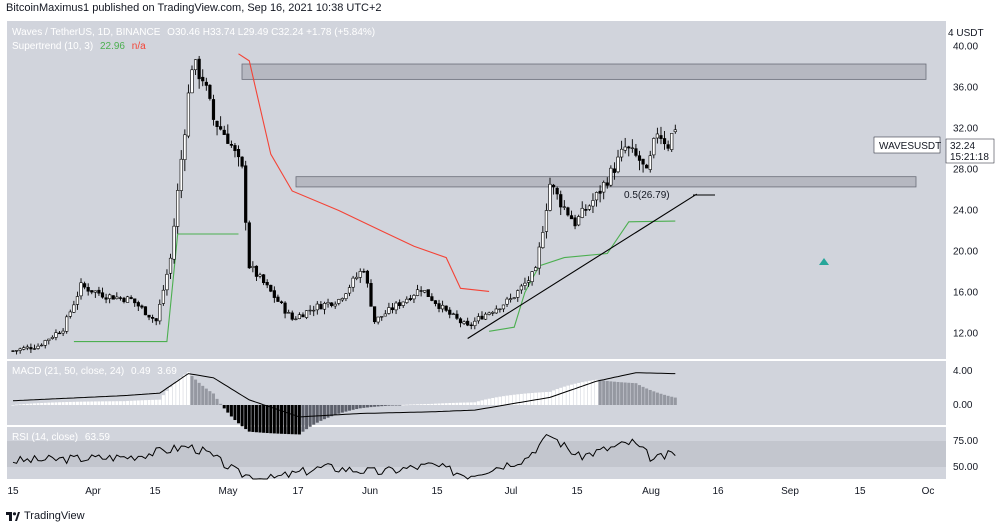  What do you see at coordinates (476, 393) in the screenshot?
I see `macd-panel` at bounding box center [476, 393].